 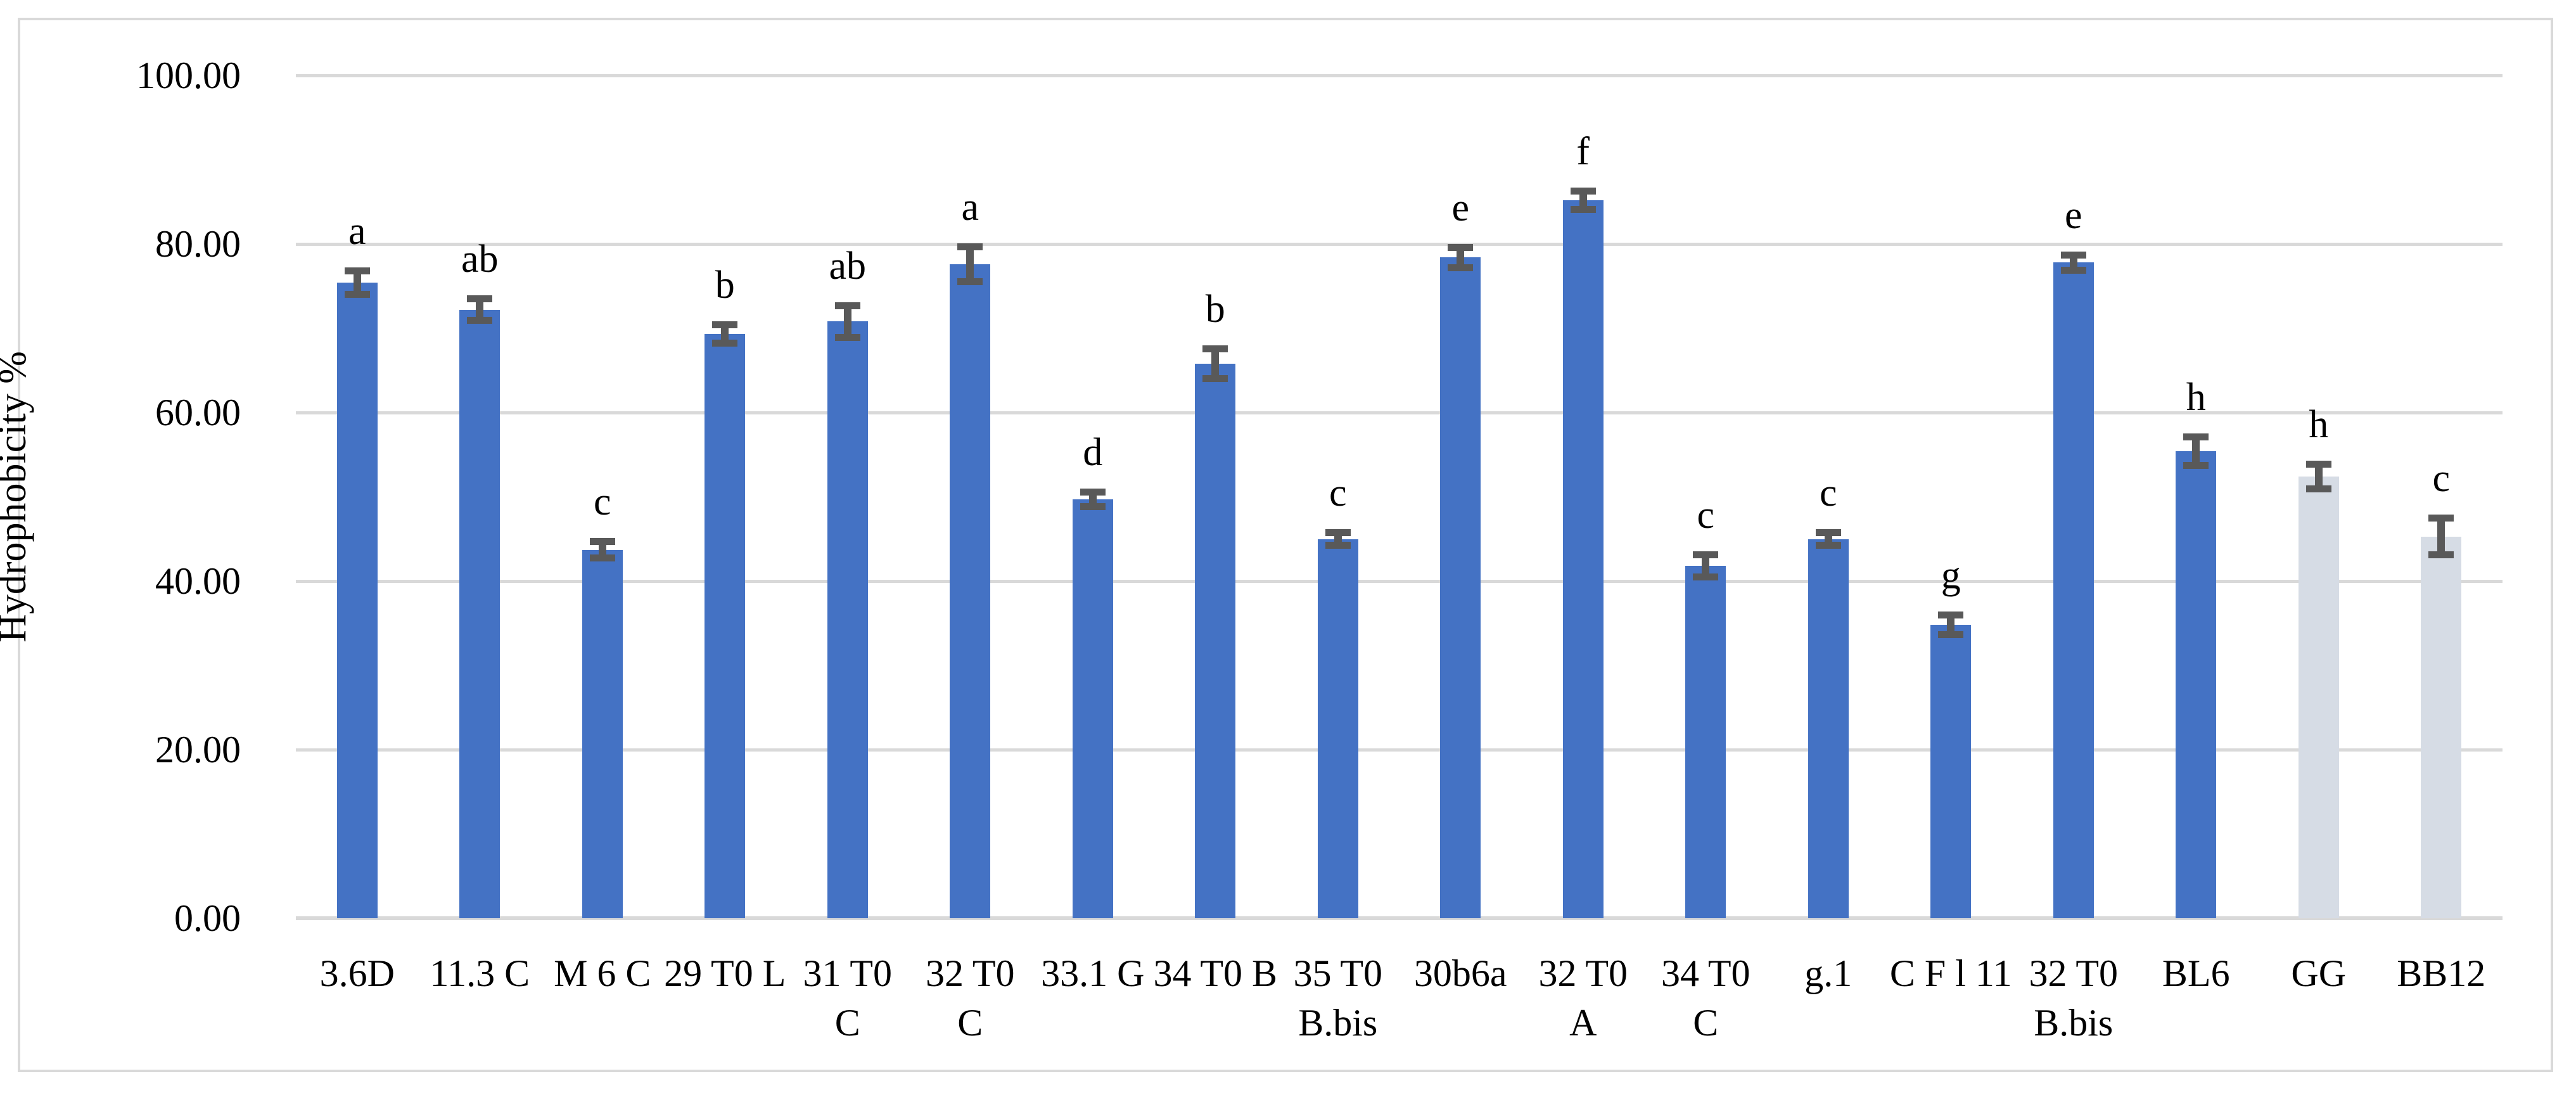 I want to click on x-axis-label: 34 T0 B, so click(x=1216, y=973).